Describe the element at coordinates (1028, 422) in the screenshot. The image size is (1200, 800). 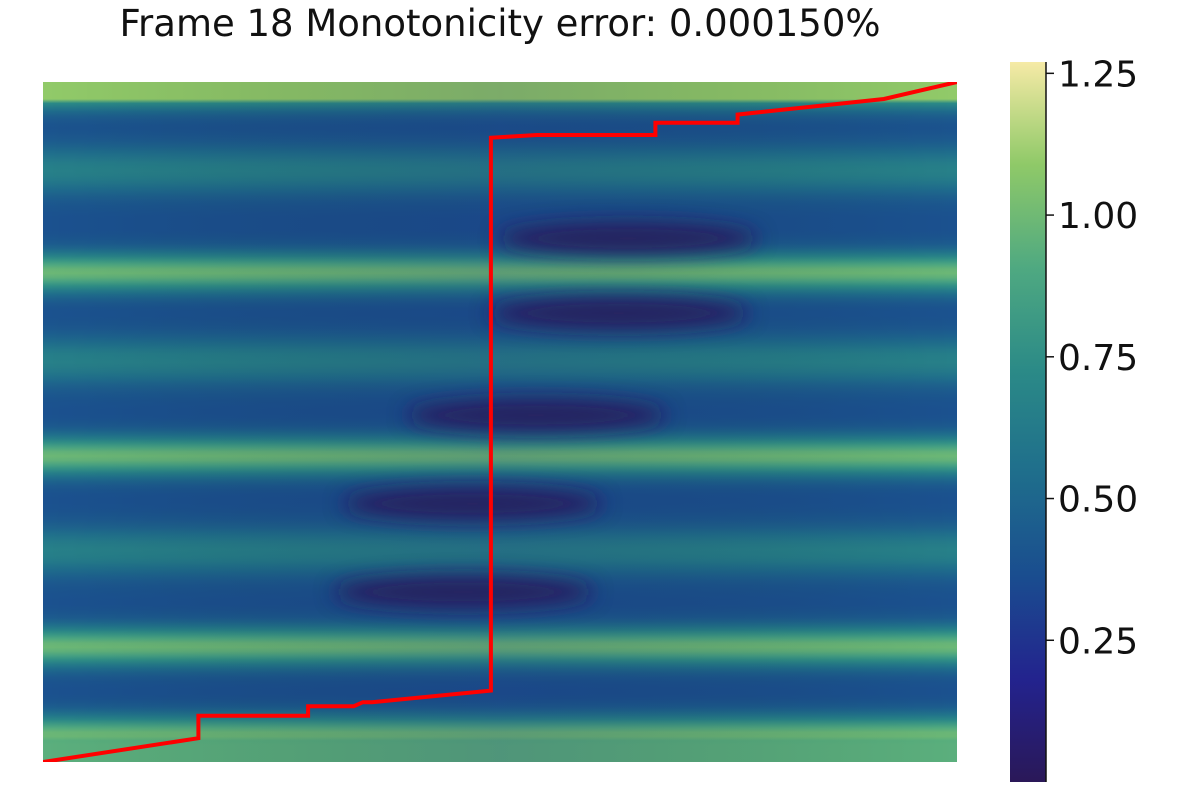
I see `colorbar-ramp` at that location.